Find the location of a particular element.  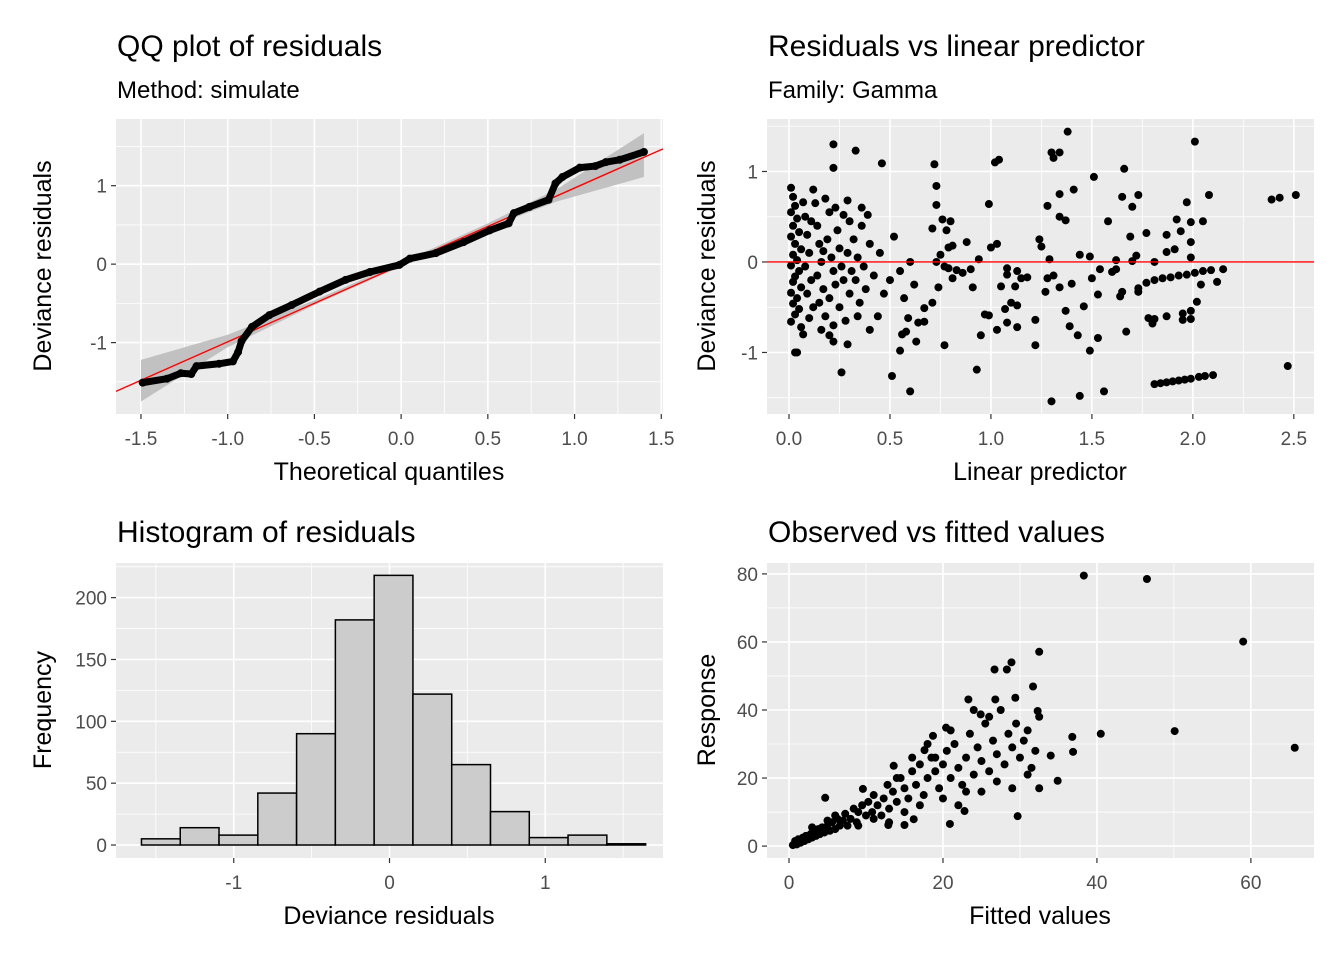

y-tick-label: 1 is located at coordinates (101, 187).